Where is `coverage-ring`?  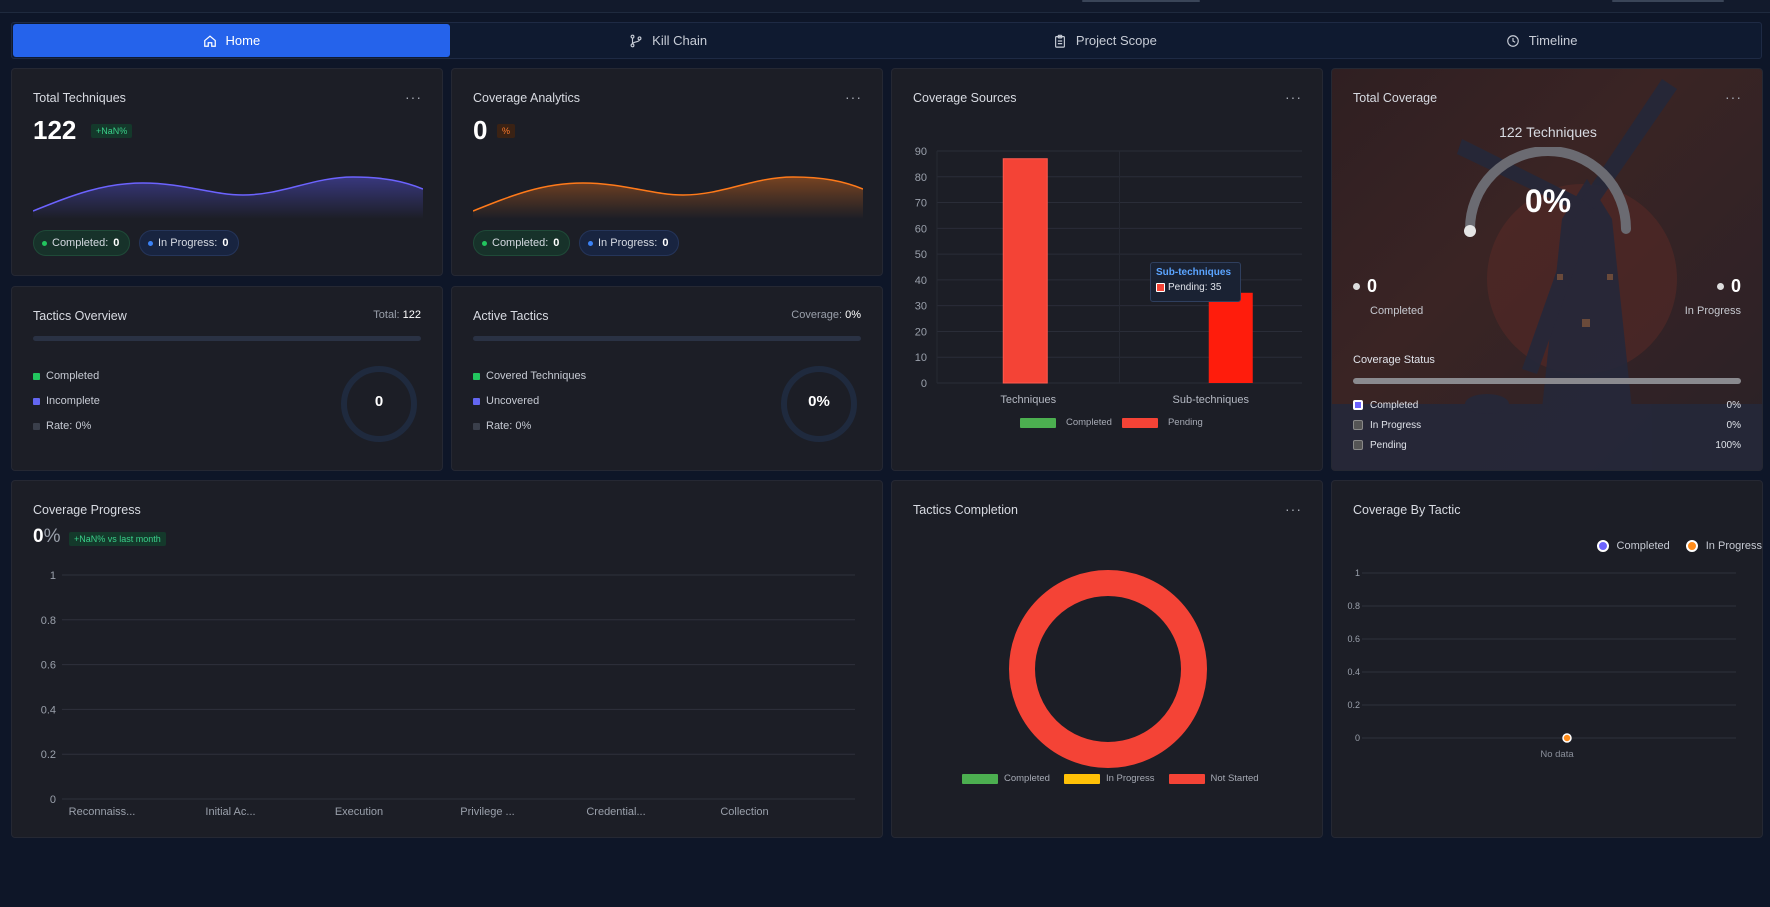
coverage-ring is located at coordinates (819, 404).